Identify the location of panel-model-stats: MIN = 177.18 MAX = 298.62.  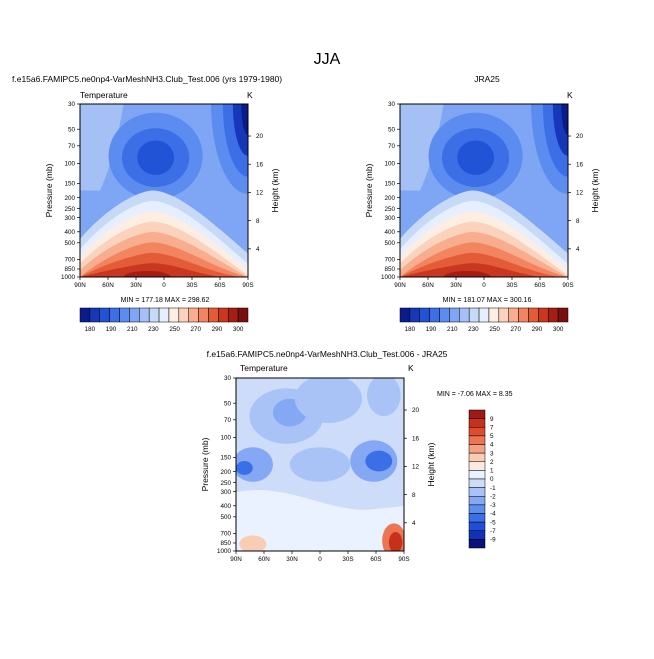
(165, 300).